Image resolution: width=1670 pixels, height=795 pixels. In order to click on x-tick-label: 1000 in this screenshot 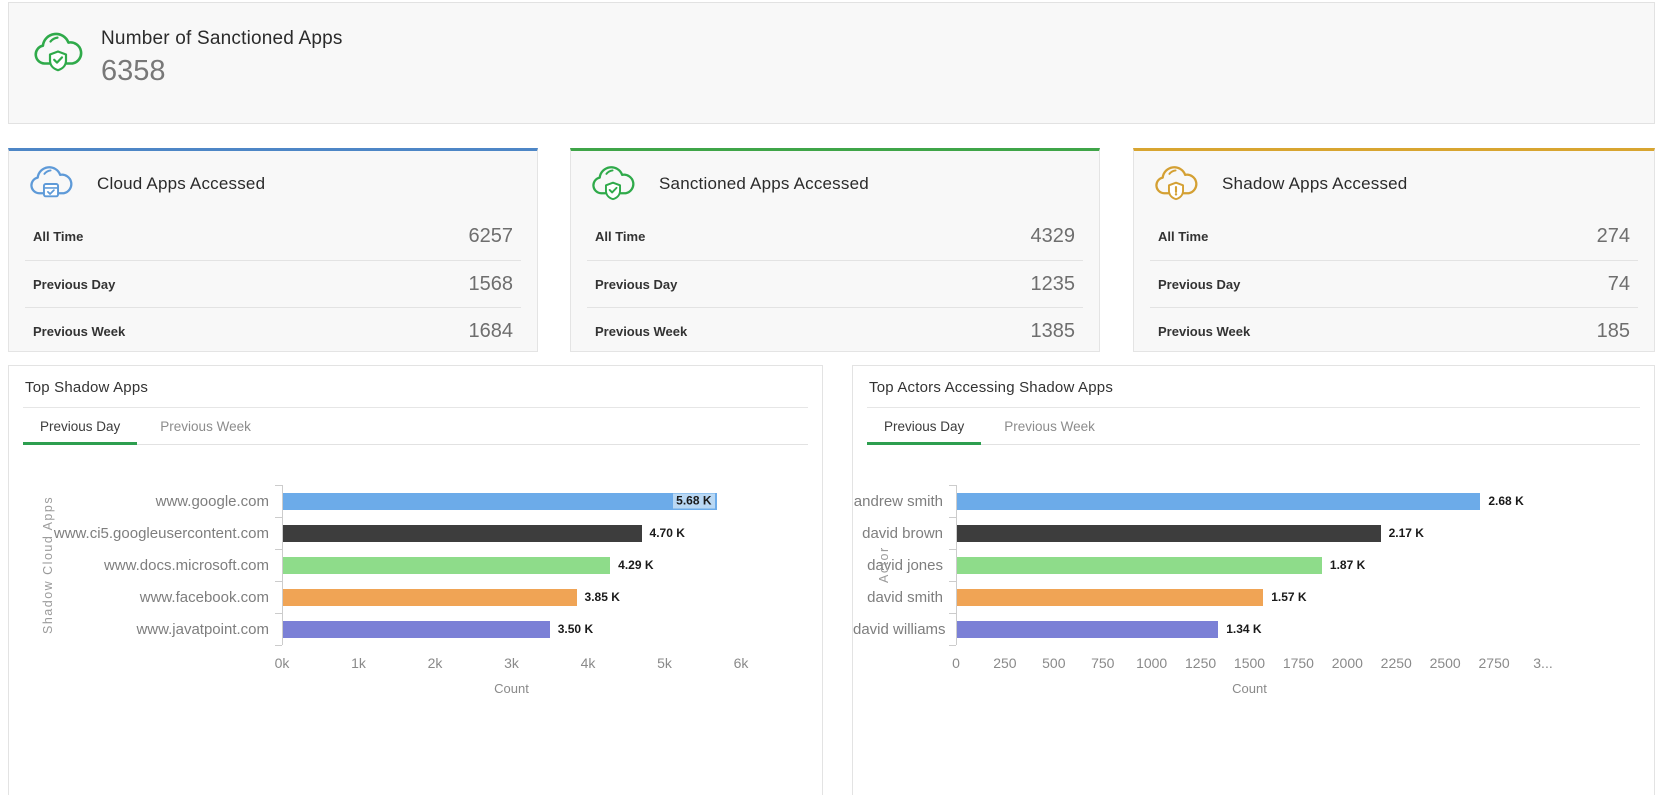, I will do `click(1152, 663)`.